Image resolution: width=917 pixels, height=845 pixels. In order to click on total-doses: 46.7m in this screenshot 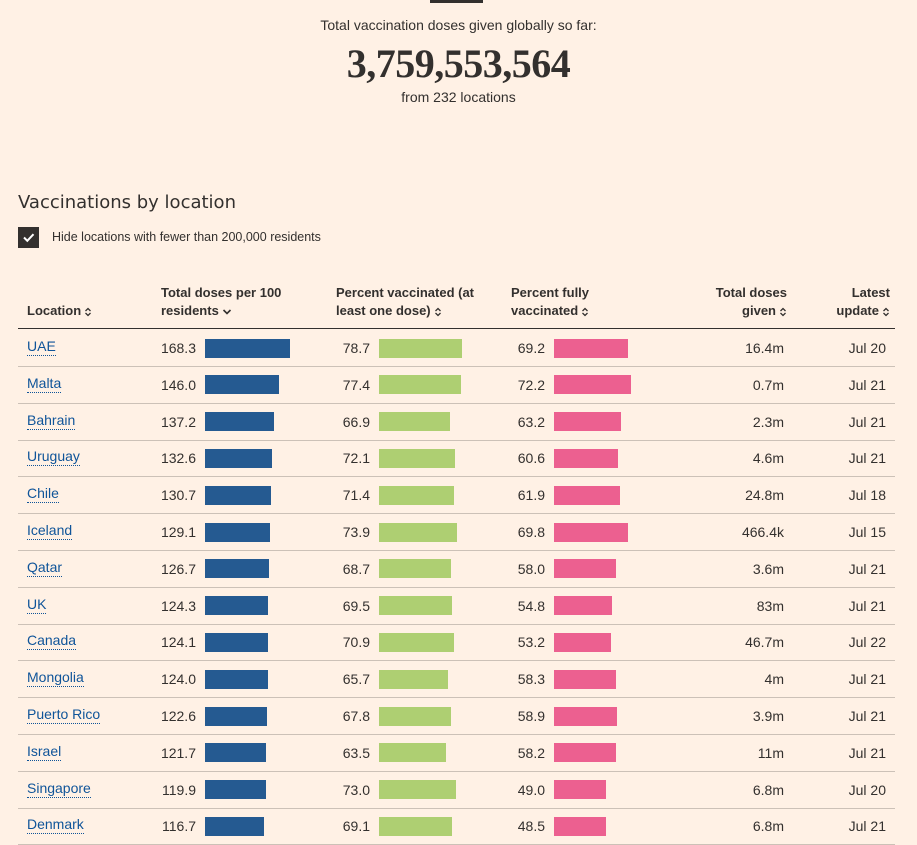, I will do `click(764, 642)`.